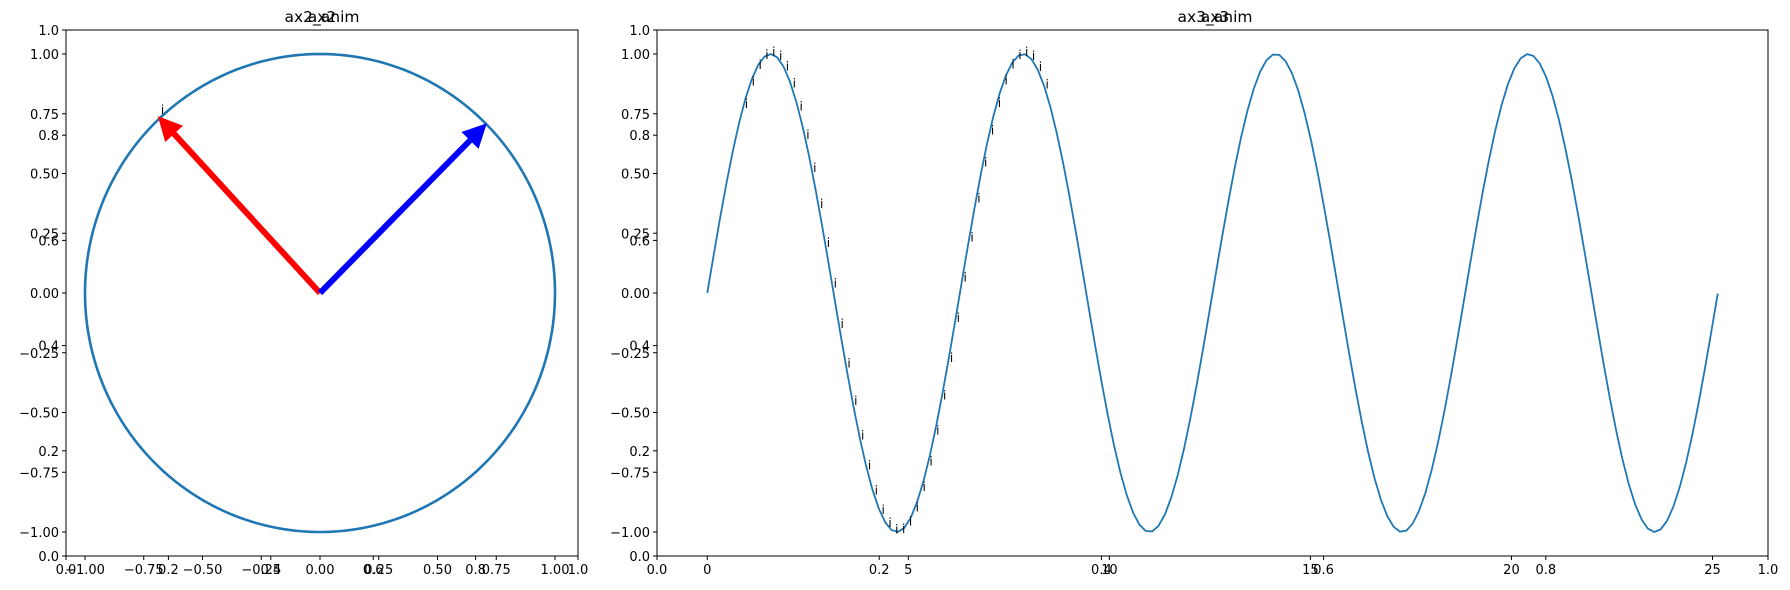 This screenshot has height=590, width=1790. What do you see at coordinates (162, 110) in the screenshot?
I see `ax2-marker: i` at bounding box center [162, 110].